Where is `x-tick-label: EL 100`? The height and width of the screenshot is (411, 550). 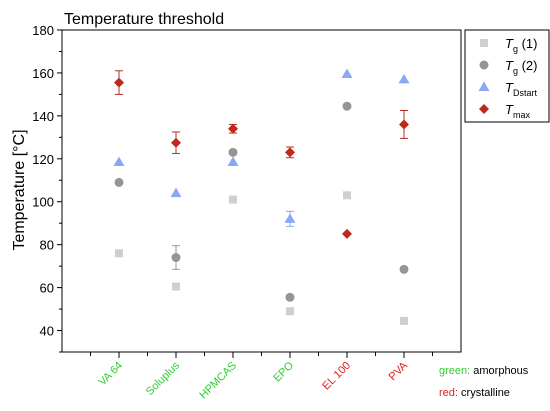 x-tick-label: EL 100 is located at coordinates (336, 376).